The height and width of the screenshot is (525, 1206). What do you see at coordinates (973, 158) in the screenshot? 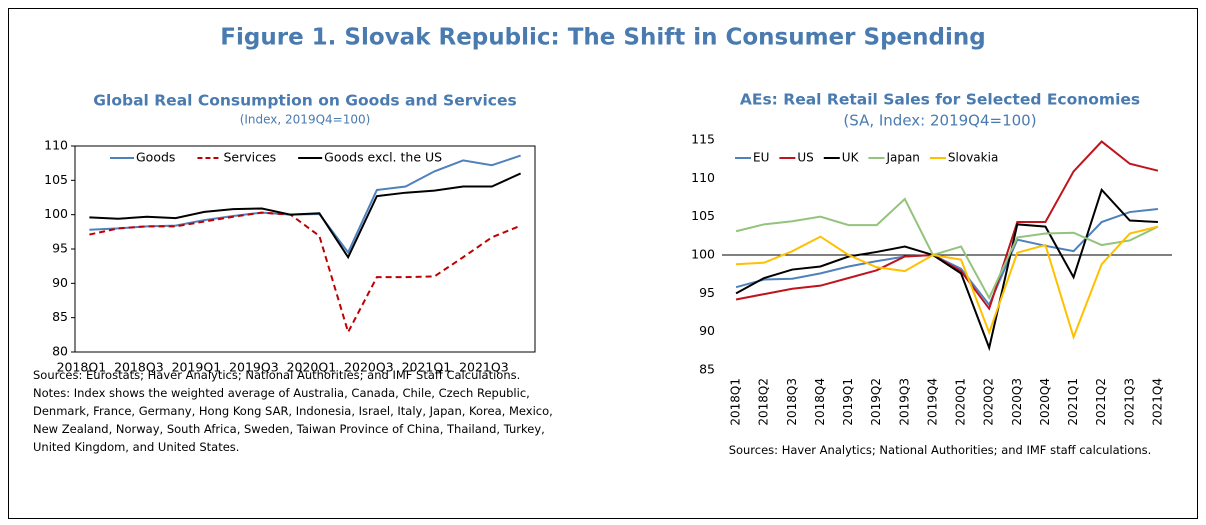
I see `legend-label: Slovakia` at bounding box center [973, 158].